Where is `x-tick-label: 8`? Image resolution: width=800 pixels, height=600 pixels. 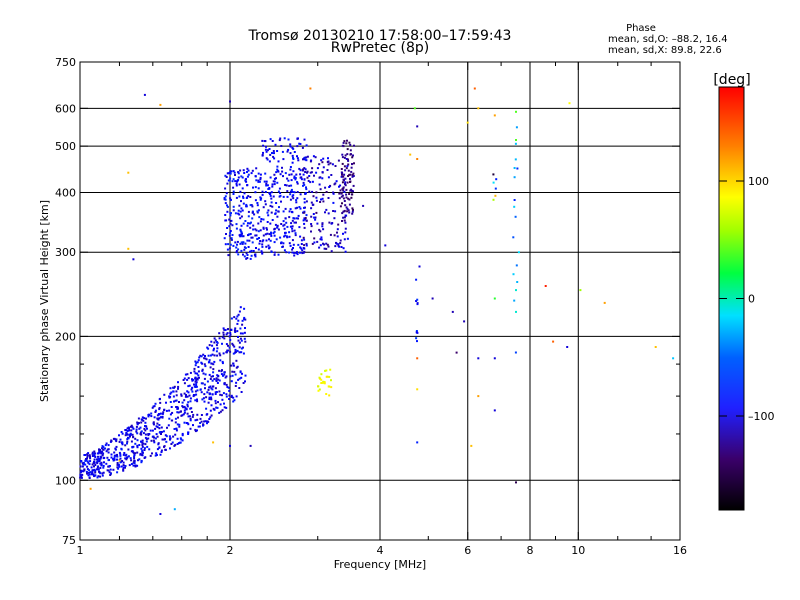
x-tick-label: 8 is located at coordinates (530, 550).